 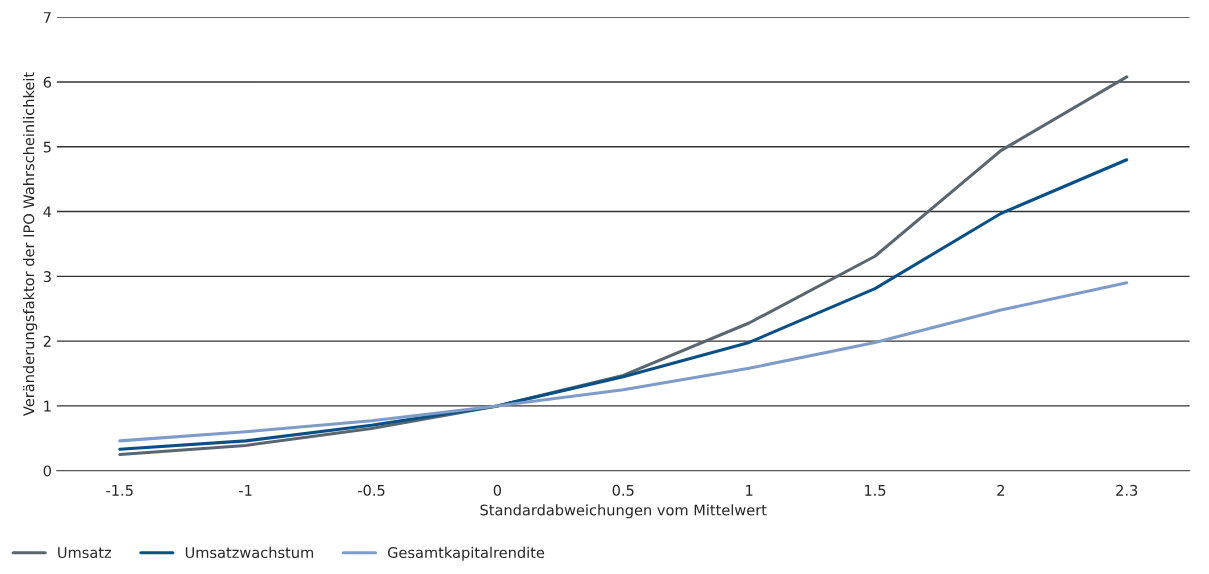 What do you see at coordinates (47, 471) in the screenshot?
I see `y-tick-label: 0` at bounding box center [47, 471].